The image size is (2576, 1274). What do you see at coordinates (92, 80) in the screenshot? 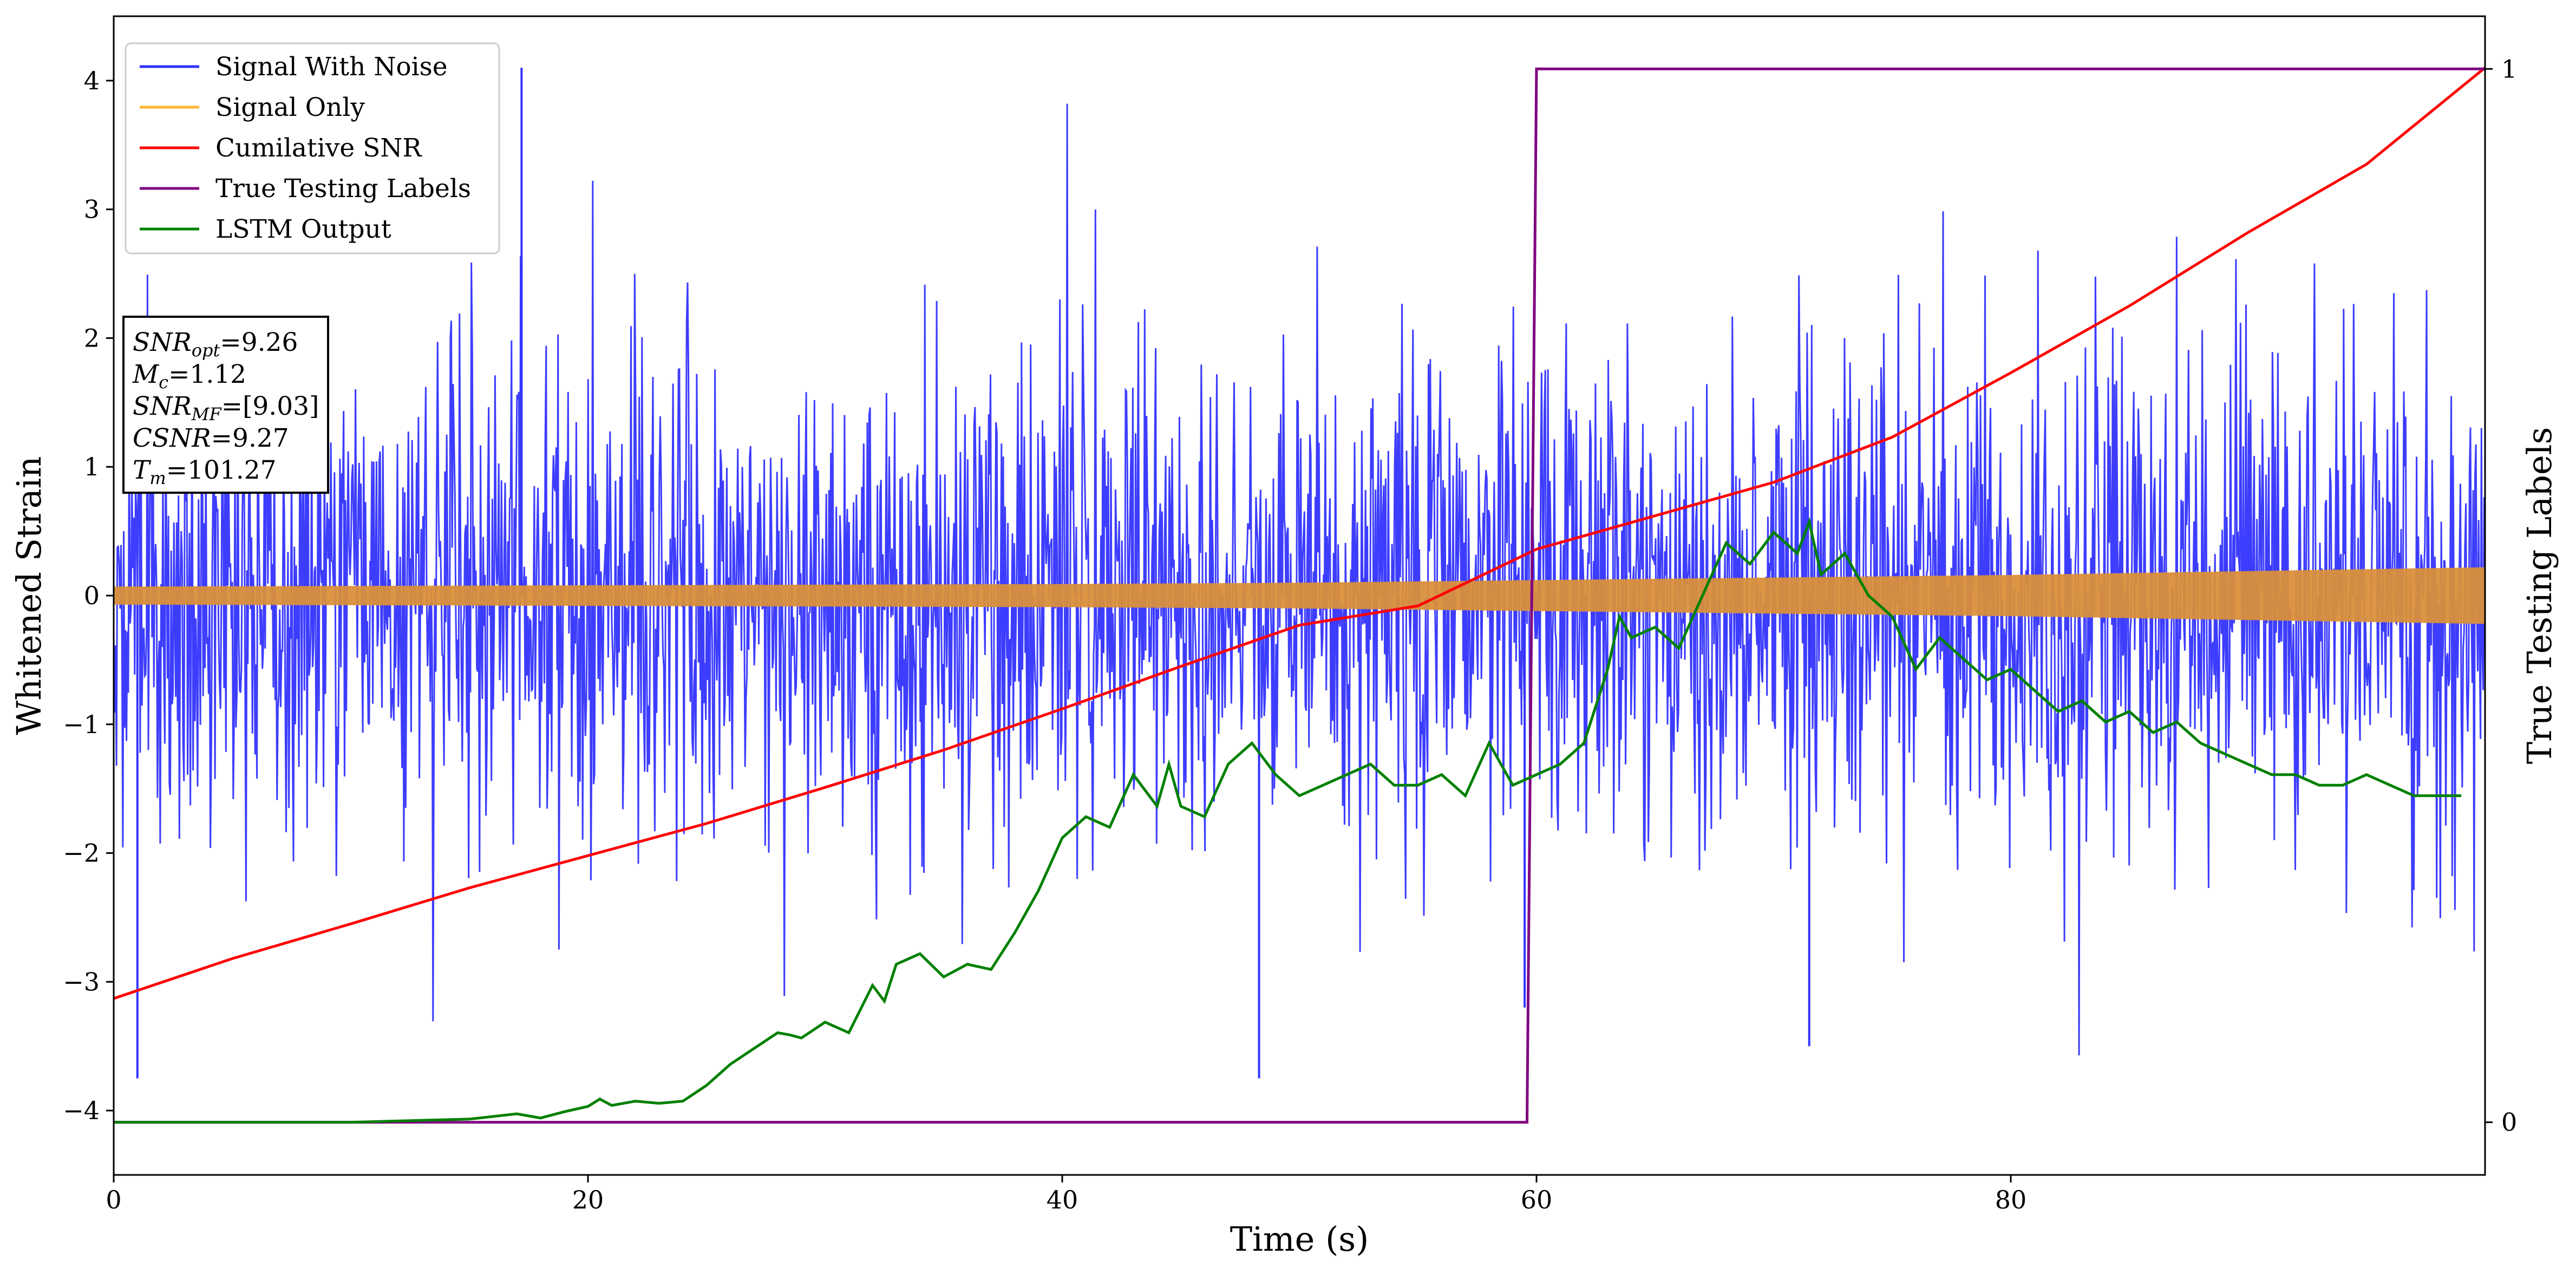
I see `y-tick-label: 4` at bounding box center [92, 80].